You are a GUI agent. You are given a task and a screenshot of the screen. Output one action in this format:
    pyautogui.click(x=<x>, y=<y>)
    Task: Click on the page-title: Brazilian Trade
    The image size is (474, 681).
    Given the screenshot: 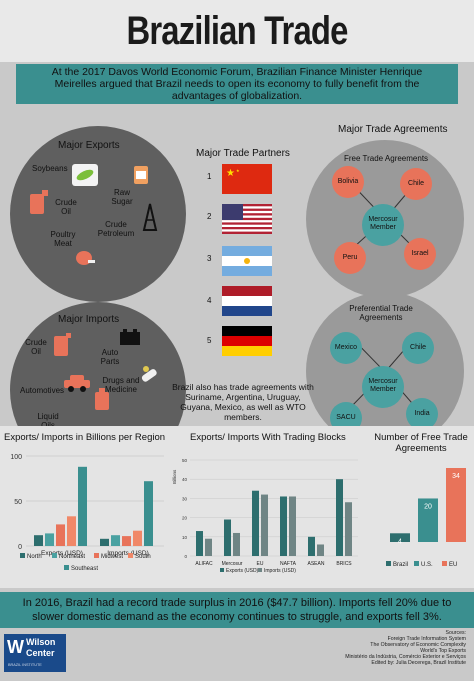 What is the action you would take?
    pyautogui.click(x=237, y=31)
    